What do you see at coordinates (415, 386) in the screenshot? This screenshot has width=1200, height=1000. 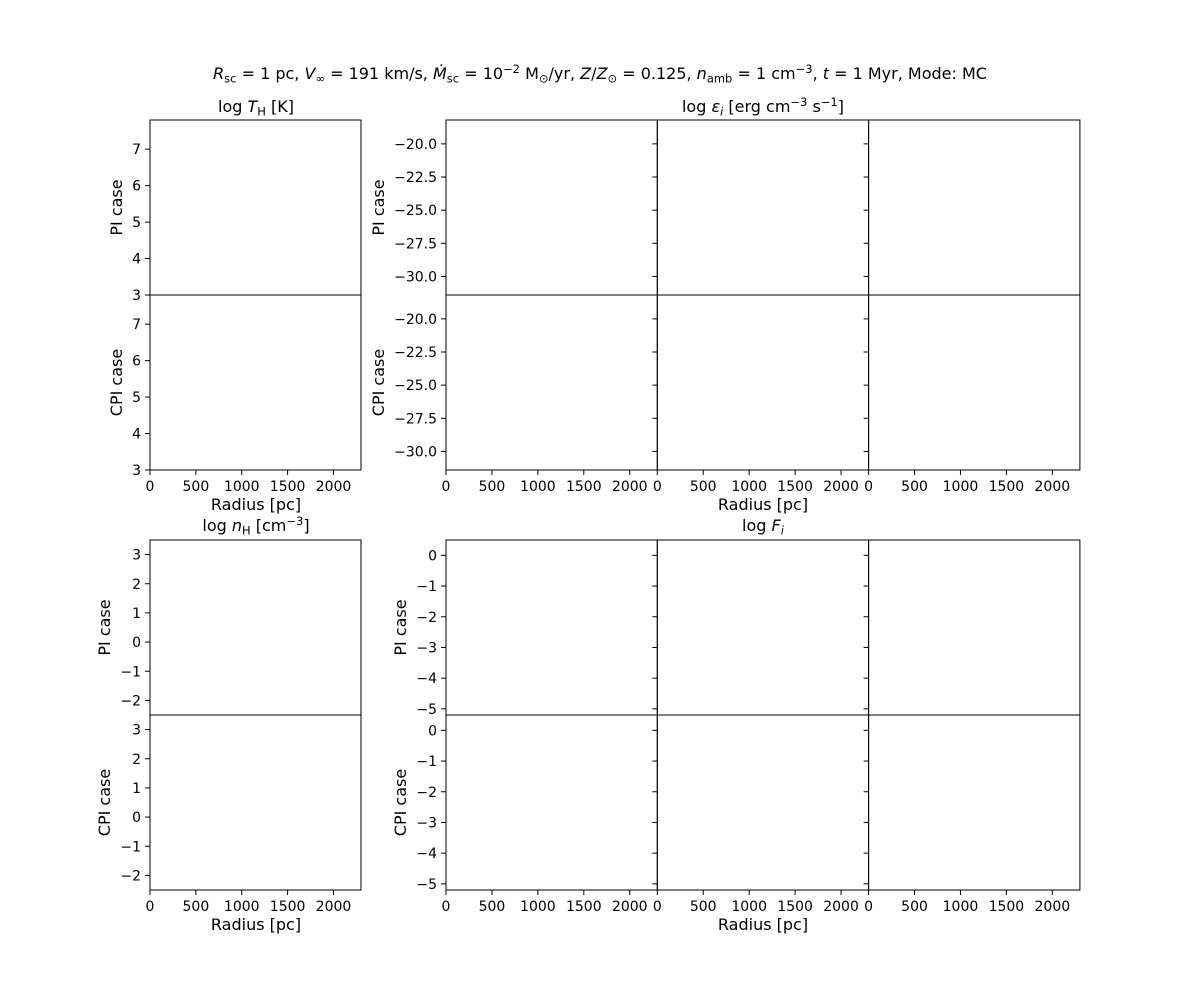 I see `y-tick-label: −25.0` at bounding box center [415, 386].